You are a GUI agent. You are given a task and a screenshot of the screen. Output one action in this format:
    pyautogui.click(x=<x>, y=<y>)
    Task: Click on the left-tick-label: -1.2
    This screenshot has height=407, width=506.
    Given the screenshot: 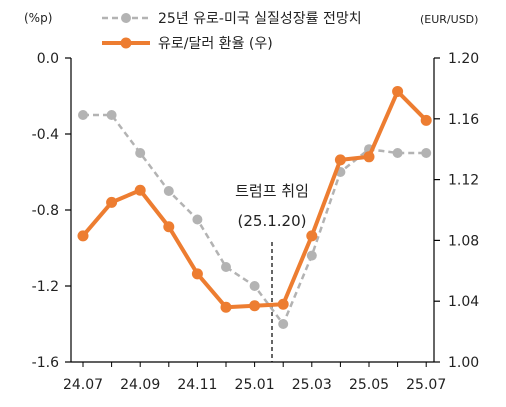 What is the action you would take?
    pyautogui.click(x=45, y=287)
    